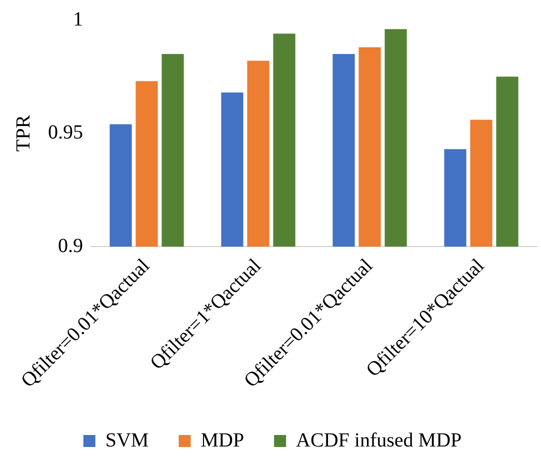 This screenshot has width=541, height=469. What do you see at coordinates (70, 245) in the screenshot?
I see `y-tick-label: 0.9` at bounding box center [70, 245].